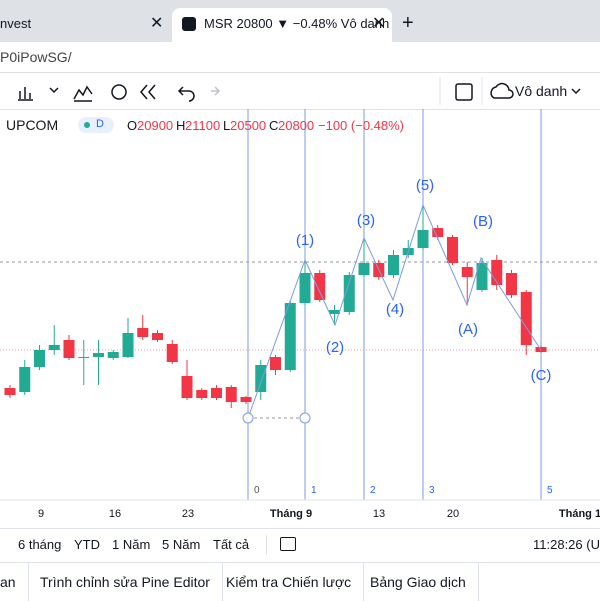  I want to click on range-button: 5 Năm, so click(181, 544).